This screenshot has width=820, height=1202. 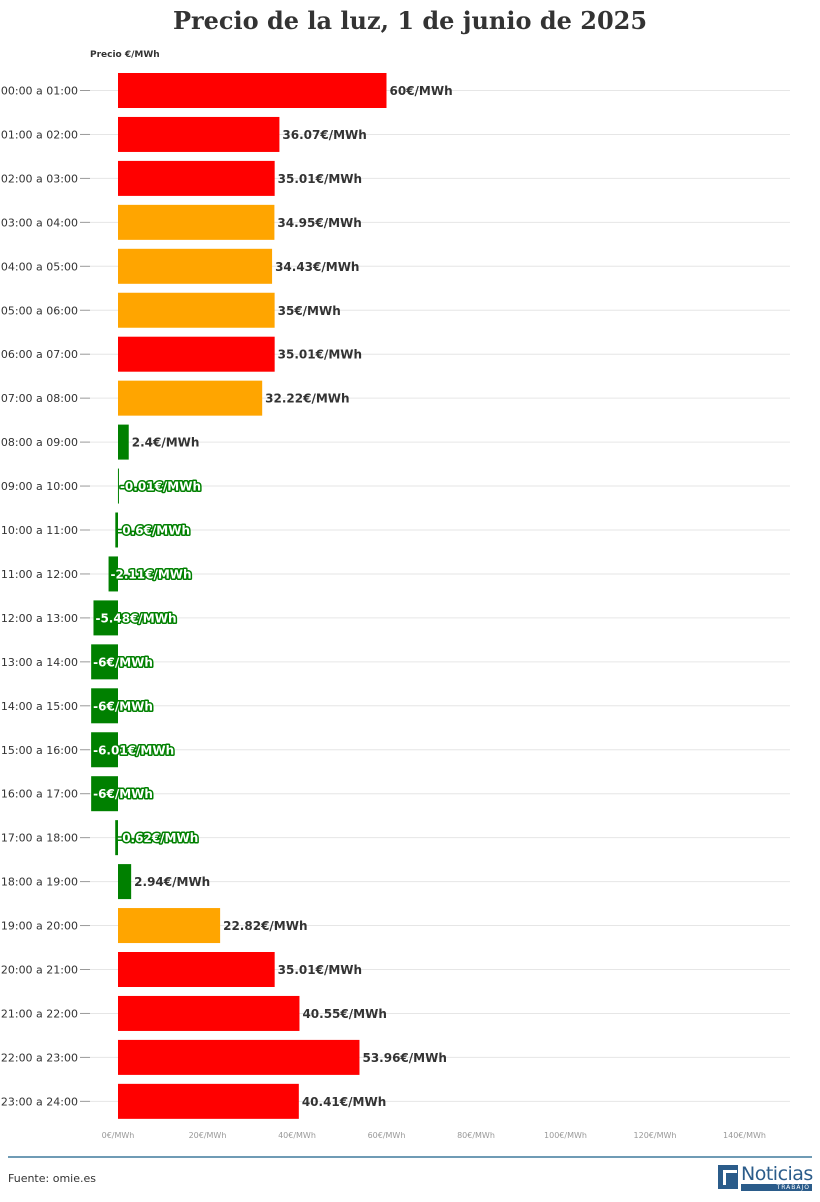 I want to click on brand-name: Noticias, so click(x=777, y=1174).